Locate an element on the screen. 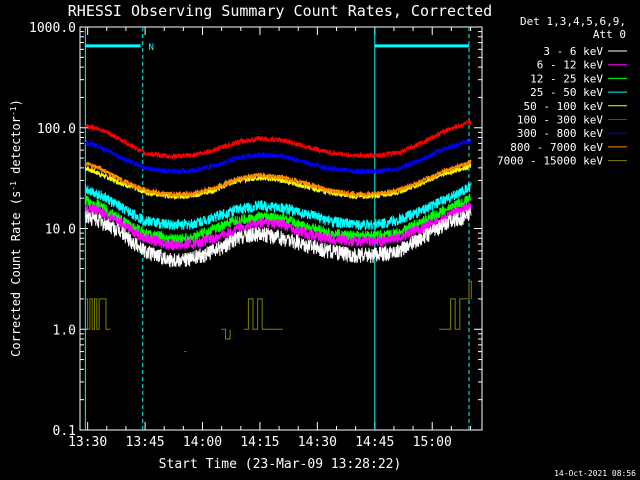  y-tick-label: 0.1 is located at coordinates (64, 431).